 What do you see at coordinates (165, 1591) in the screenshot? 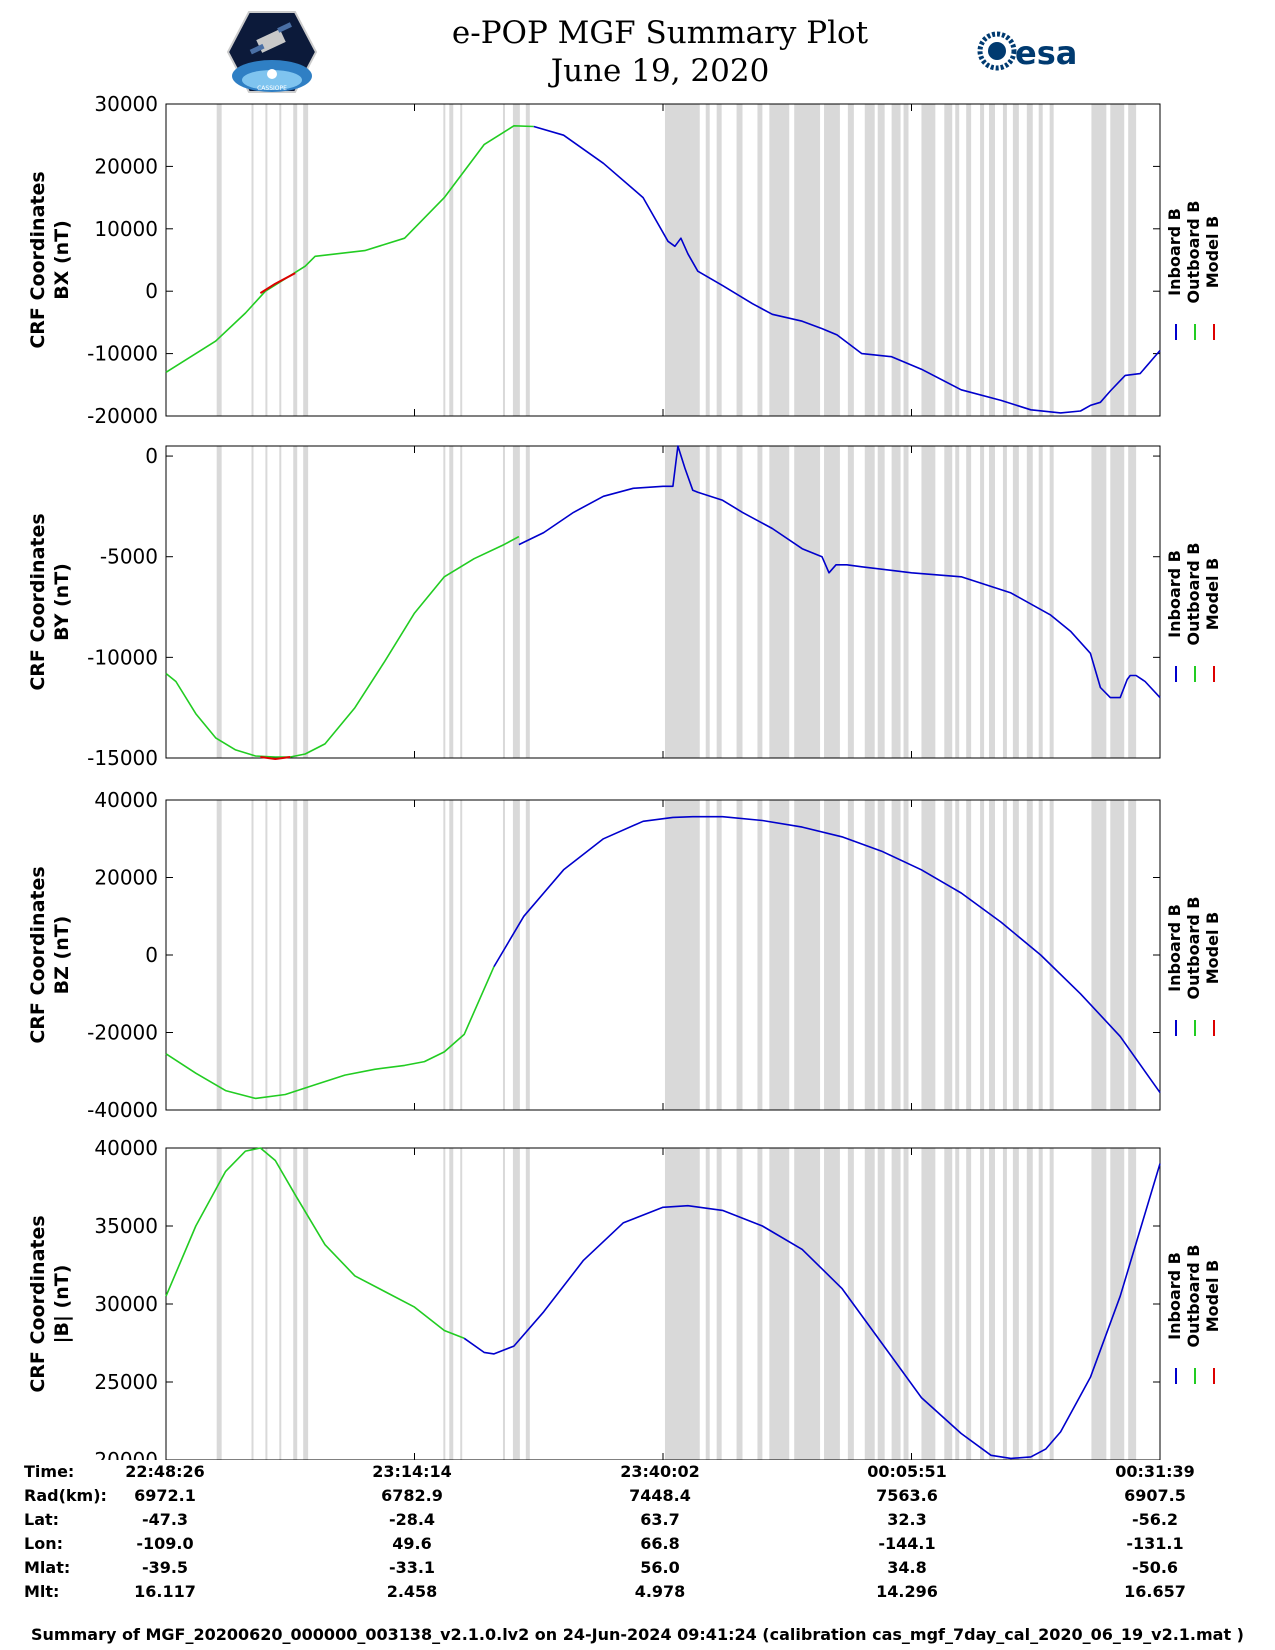
I see `cell-mlt: 16.117` at bounding box center [165, 1591].